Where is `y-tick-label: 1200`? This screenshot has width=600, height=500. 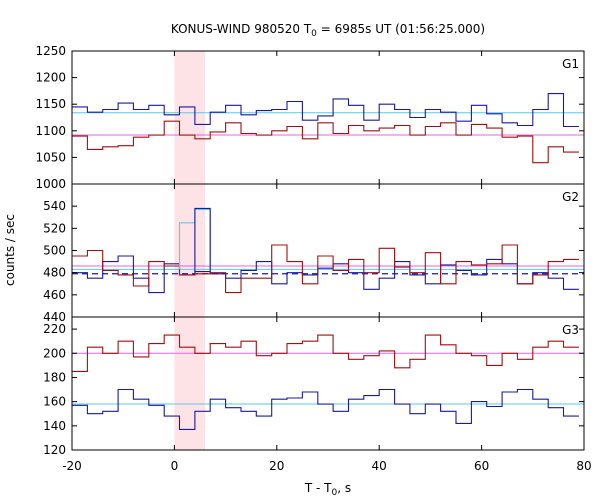
y-tick-label: 1200 is located at coordinates (50, 78).